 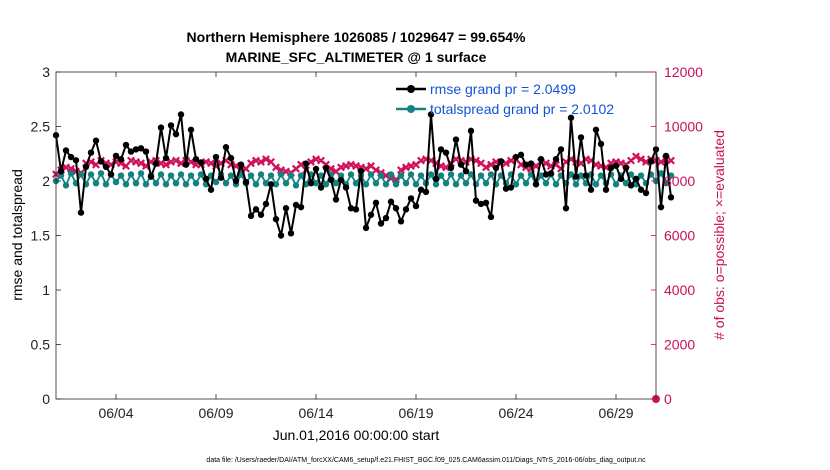 What do you see at coordinates (46, 399) in the screenshot?
I see `y-tick-label: 0` at bounding box center [46, 399].